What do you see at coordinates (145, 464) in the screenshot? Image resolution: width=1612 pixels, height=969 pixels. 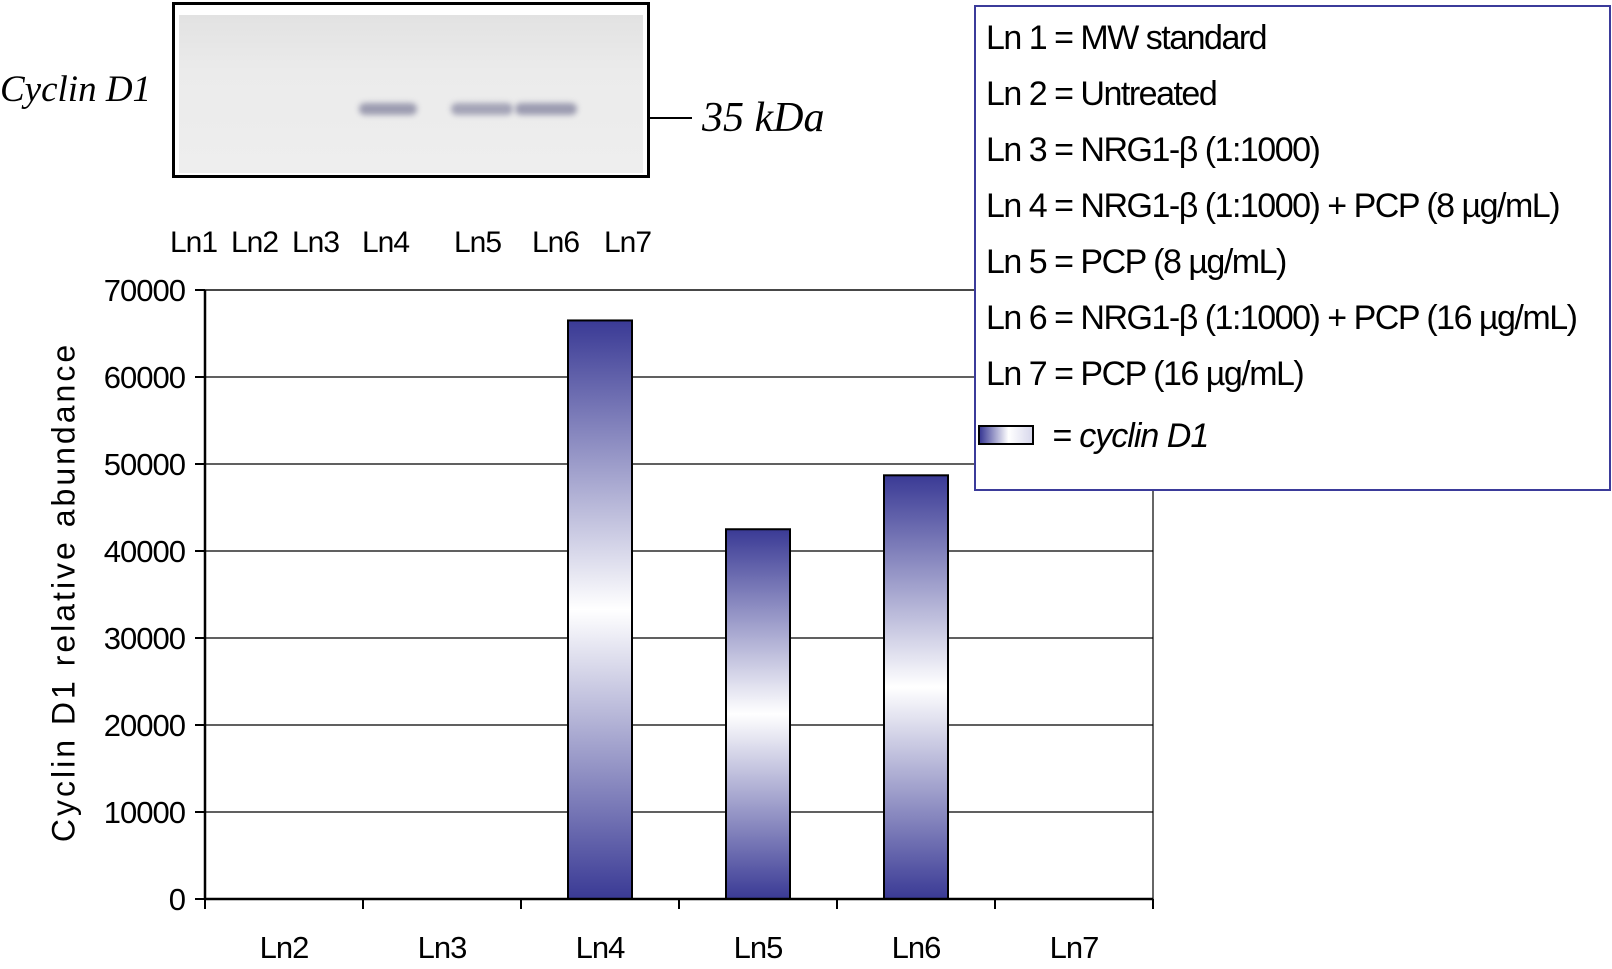 I see `y-tick-label: 50000` at bounding box center [145, 464].